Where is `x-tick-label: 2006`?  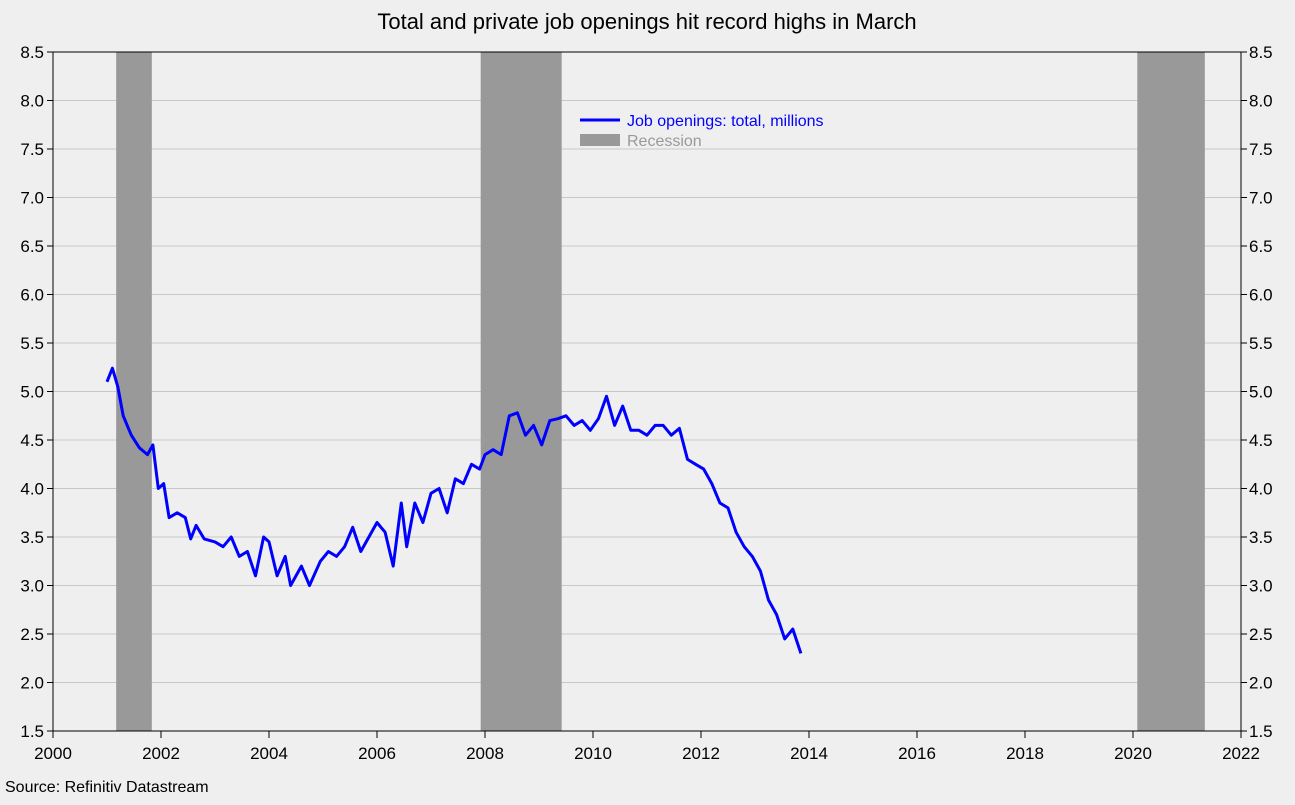 x-tick-label: 2006 is located at coordinates (377, 753).